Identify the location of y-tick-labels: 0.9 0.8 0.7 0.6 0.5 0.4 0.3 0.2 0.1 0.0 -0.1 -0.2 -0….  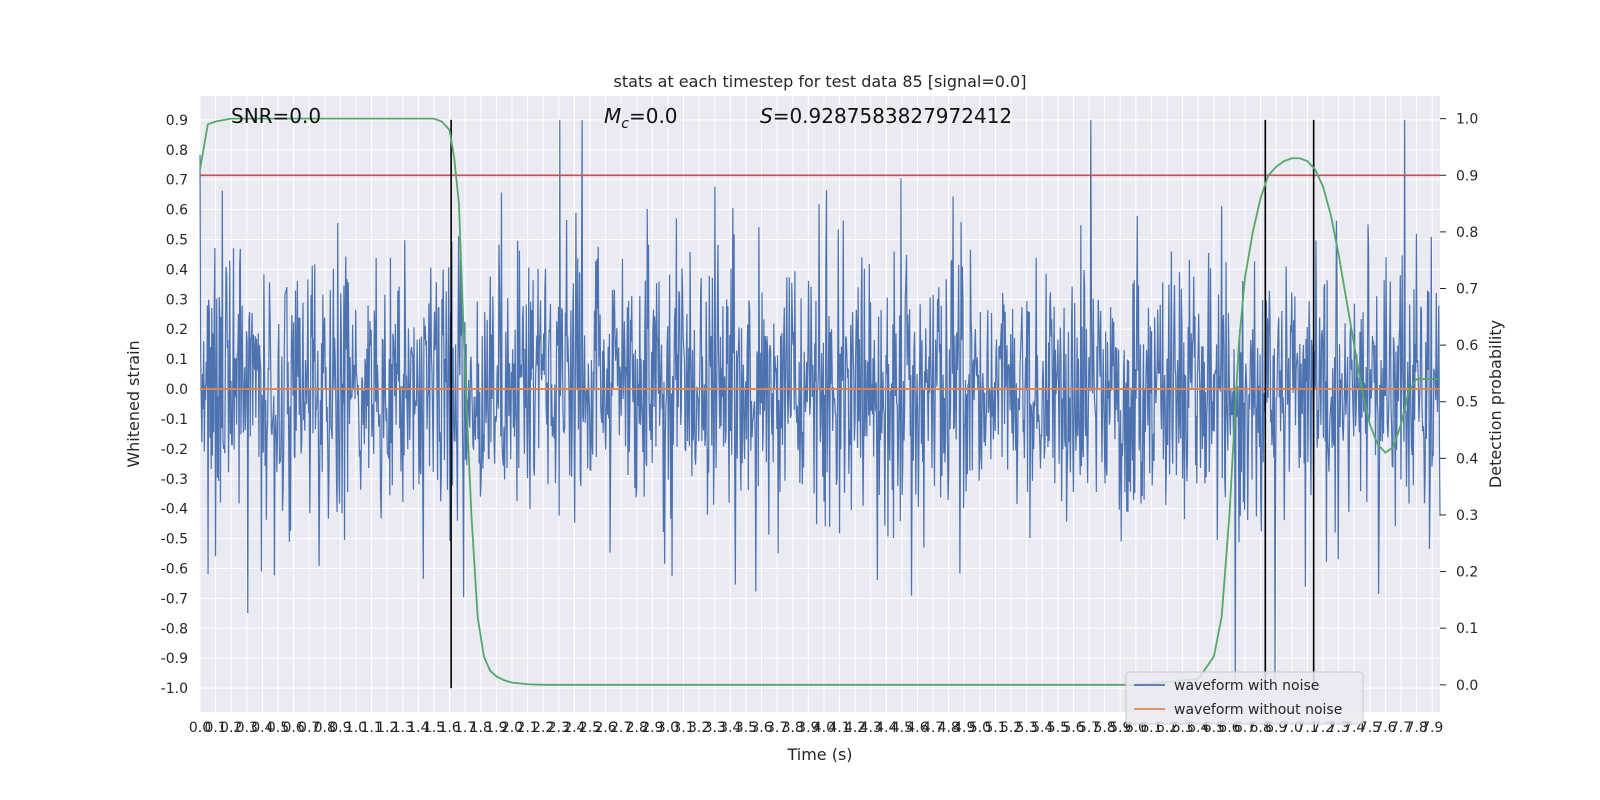
(174, 405).